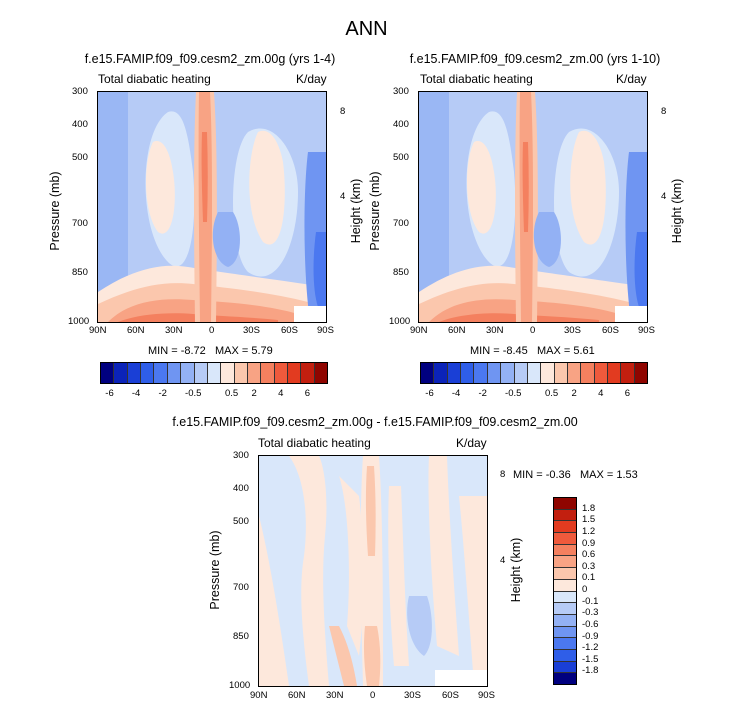  What do you see at coordinates (231, 351) in the screenshot?
I see `panel1-max-label: MAX =` at bounding box center [231, 351].